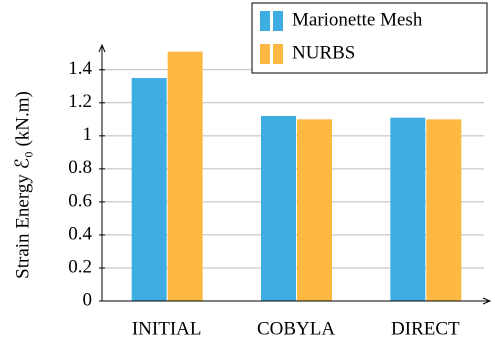 This screenshot has width=495, height=343. What do you see at coordinates (88, 134) in the screenshot?
I see `y-tick-label: 1` at bounding box center [88, 134].